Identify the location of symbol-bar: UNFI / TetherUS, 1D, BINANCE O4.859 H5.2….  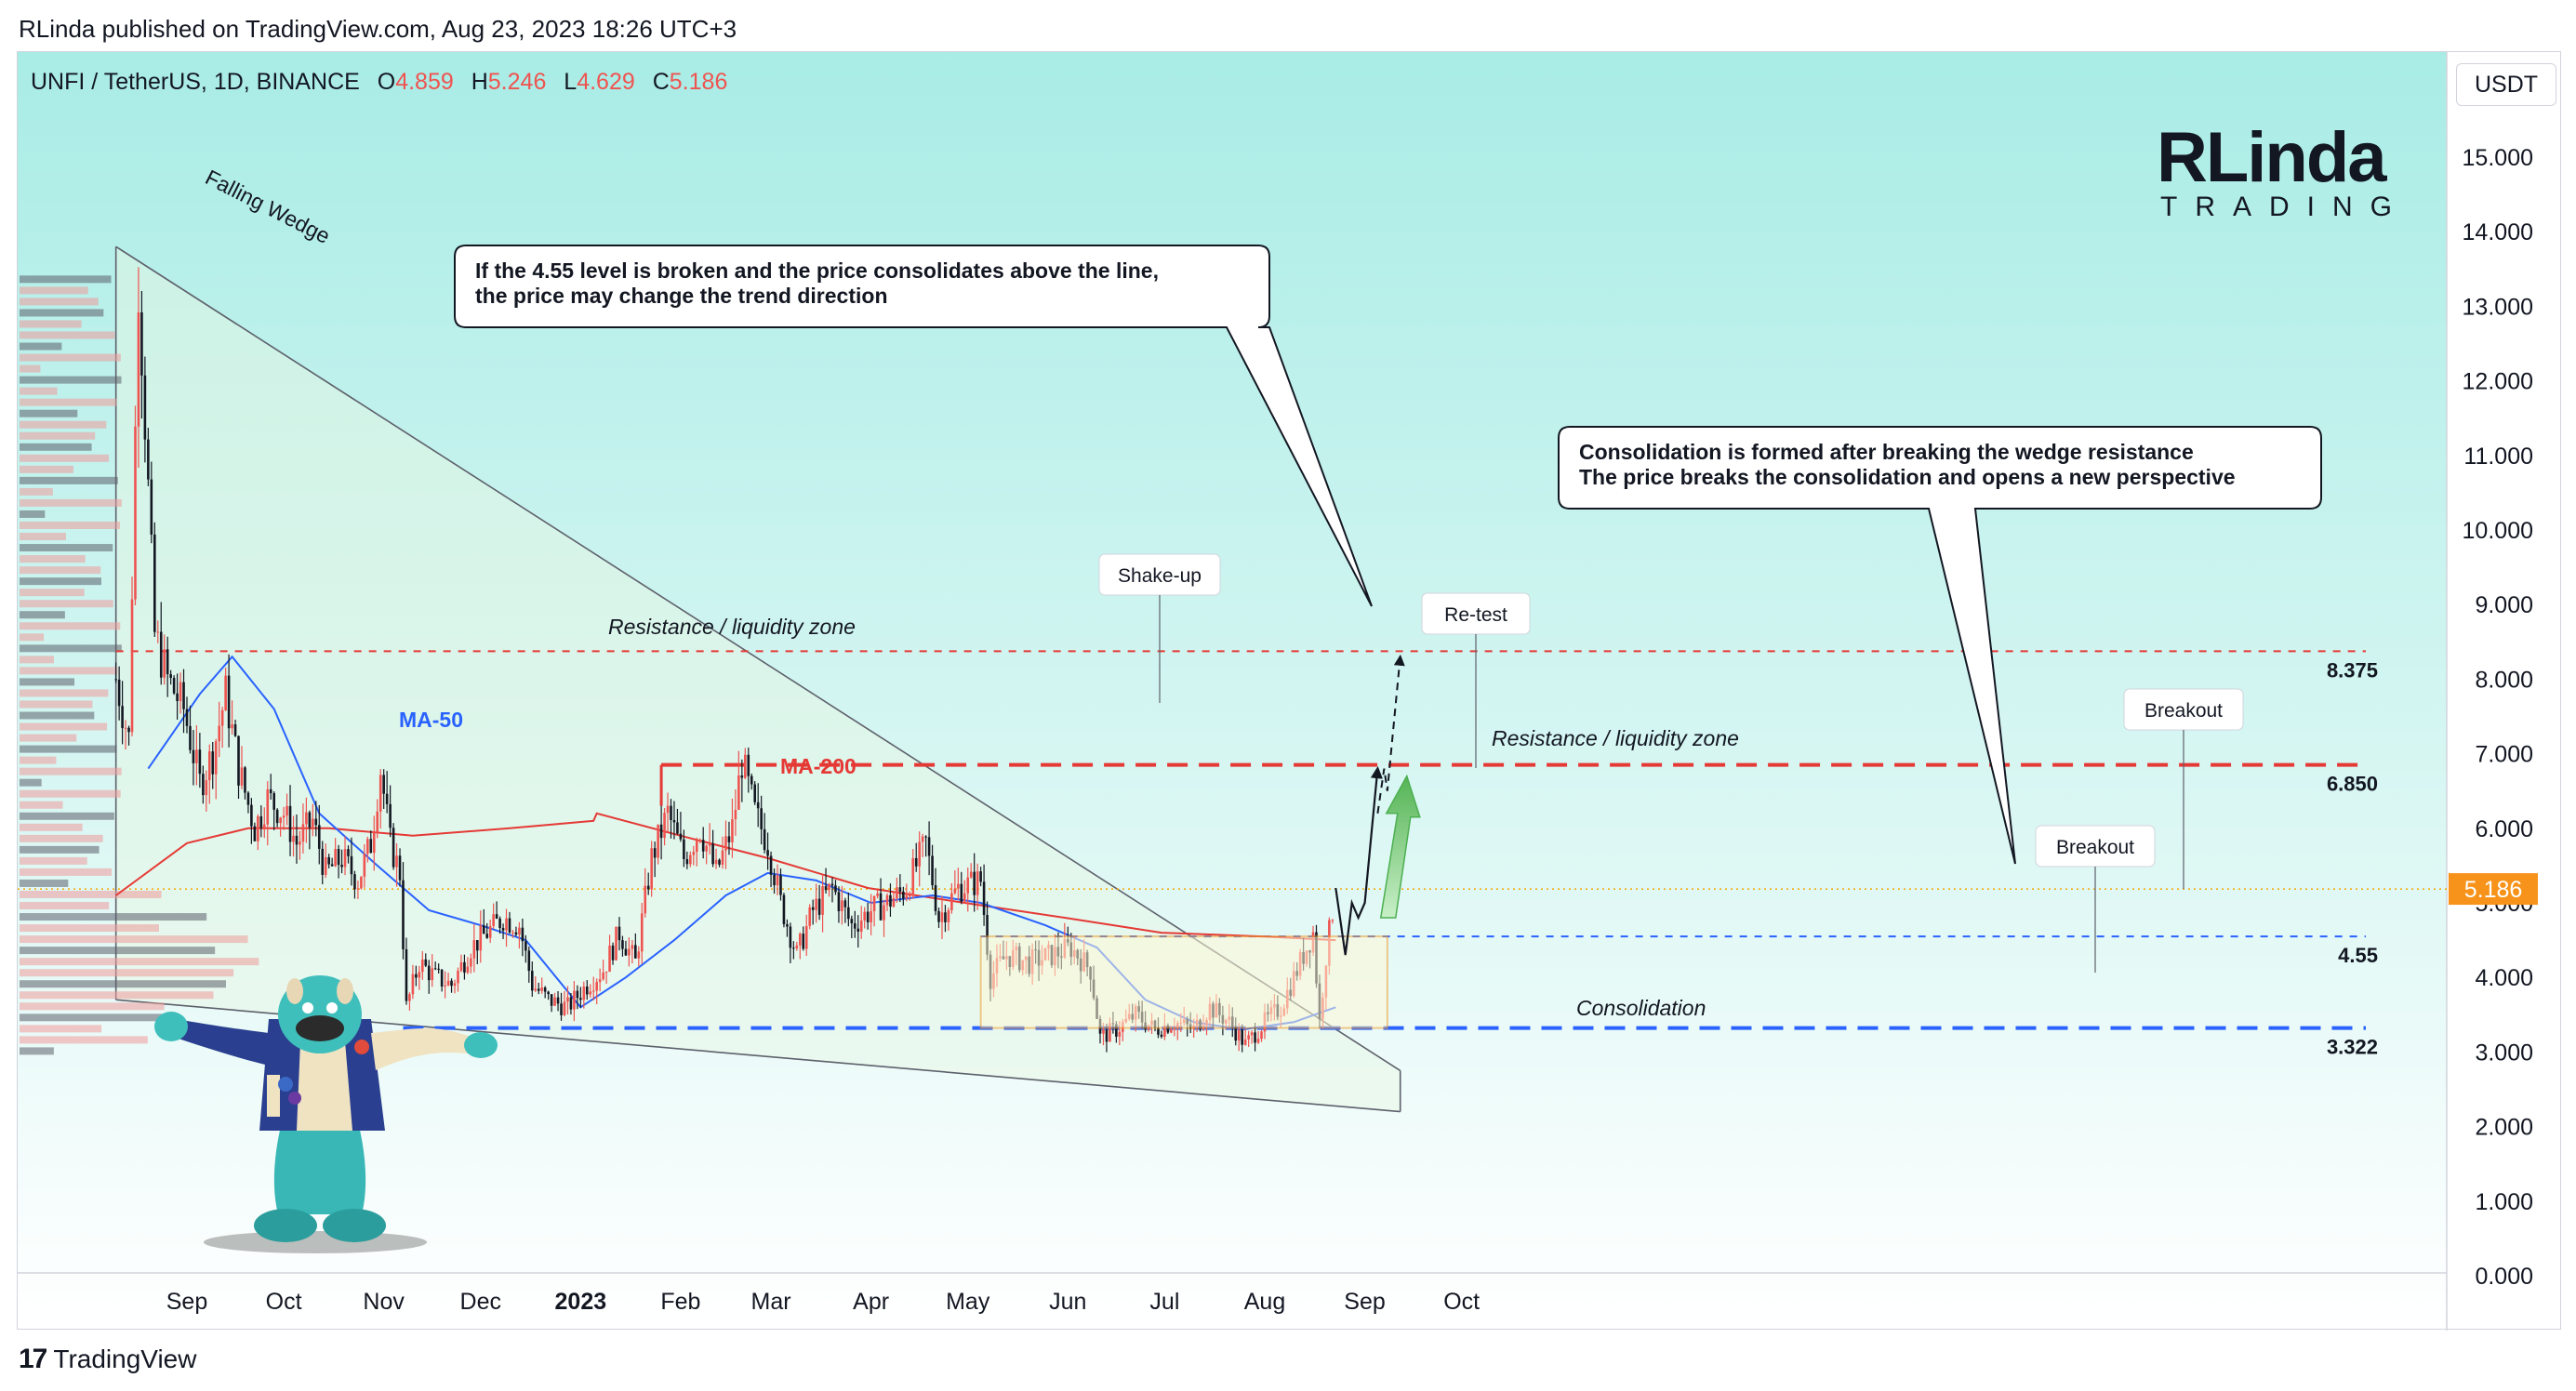
(379, 82).